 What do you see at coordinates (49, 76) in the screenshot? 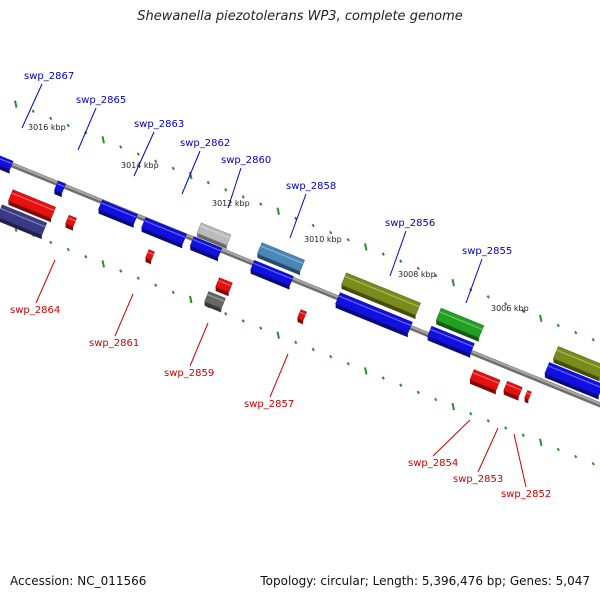
I see `gene-label-top: swp_2867` at bounding box center [49, 76].